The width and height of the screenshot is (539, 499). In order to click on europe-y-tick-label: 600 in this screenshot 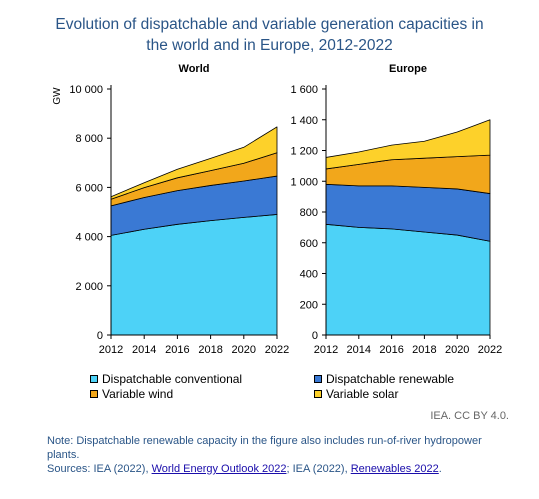, I will do `click(309, 244)`.